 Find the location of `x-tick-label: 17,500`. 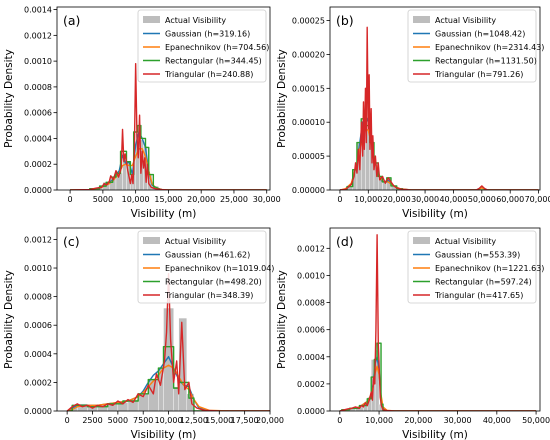

x-tick-label: 17,500 is located at coordinates (245, 420).